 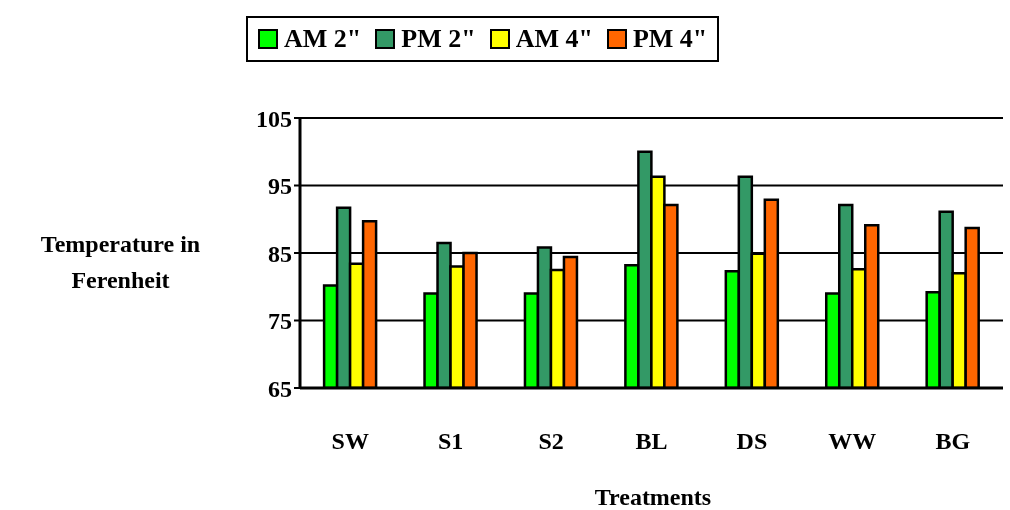 What do you see at coordinates (438, 39) in the screenshot?
I see `legend-label: PM 2"` at bounding box center [438, 39].